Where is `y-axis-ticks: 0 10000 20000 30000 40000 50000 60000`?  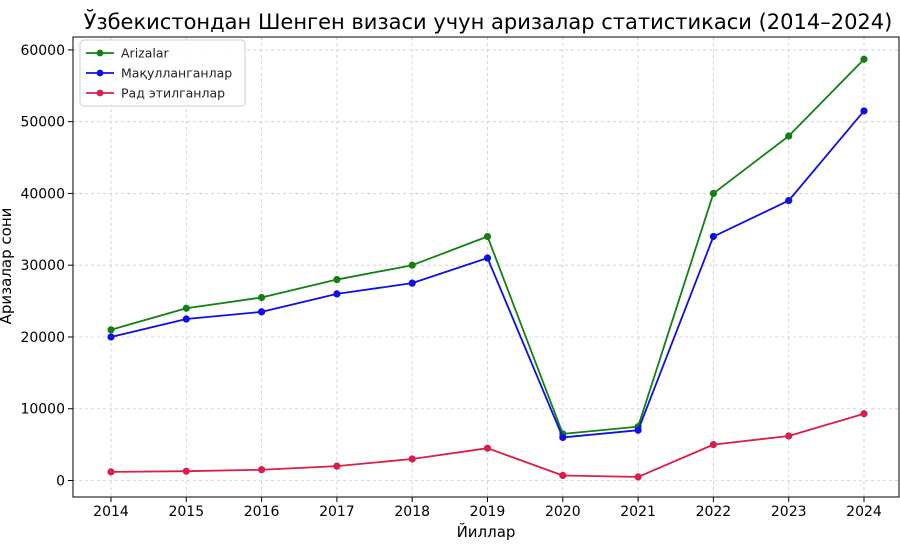 y-axis-ticks: 0 10000 20000 30000 40000 50000 60000 is located at coordinates (46, 266).